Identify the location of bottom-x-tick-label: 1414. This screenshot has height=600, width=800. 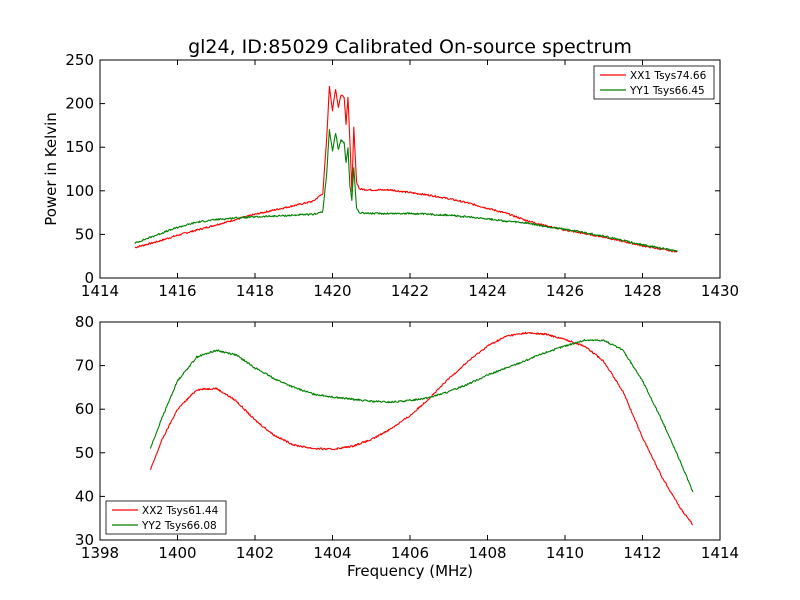
(720, 553).